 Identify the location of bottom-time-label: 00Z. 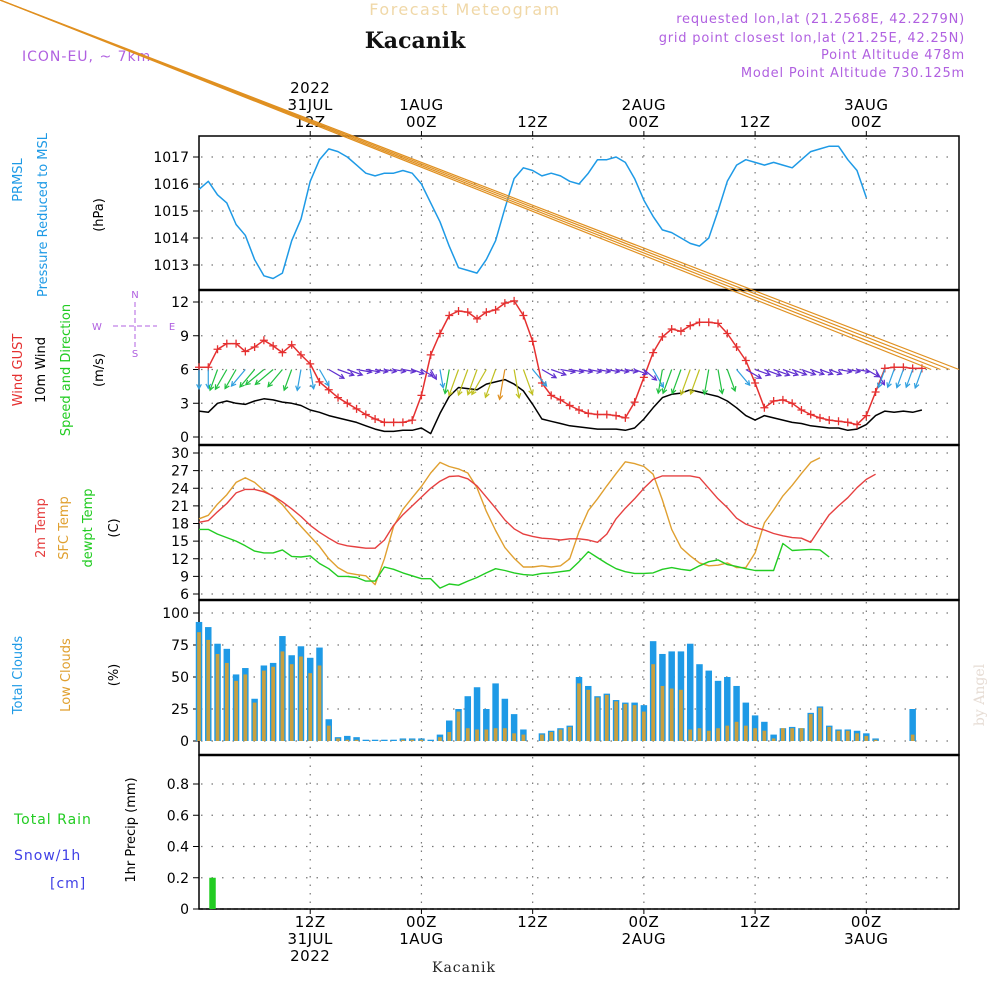
(866, 922).